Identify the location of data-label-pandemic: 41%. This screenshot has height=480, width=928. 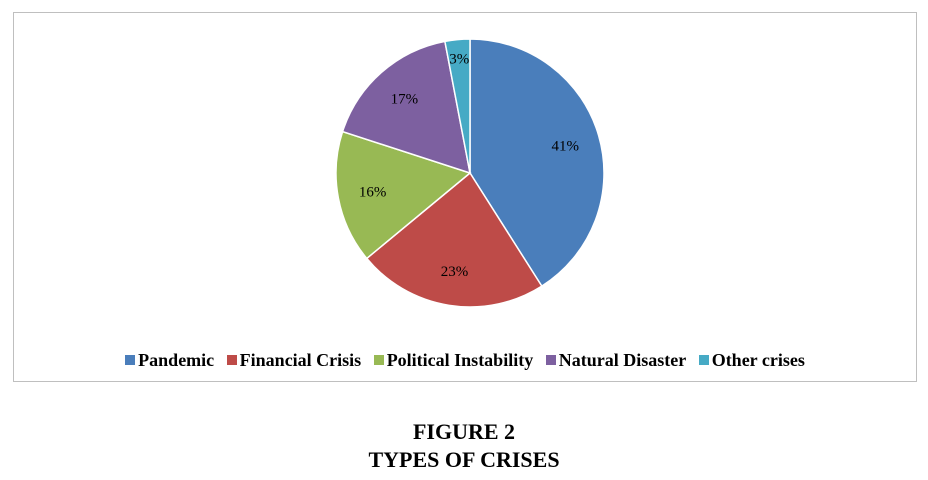
(565, 146).